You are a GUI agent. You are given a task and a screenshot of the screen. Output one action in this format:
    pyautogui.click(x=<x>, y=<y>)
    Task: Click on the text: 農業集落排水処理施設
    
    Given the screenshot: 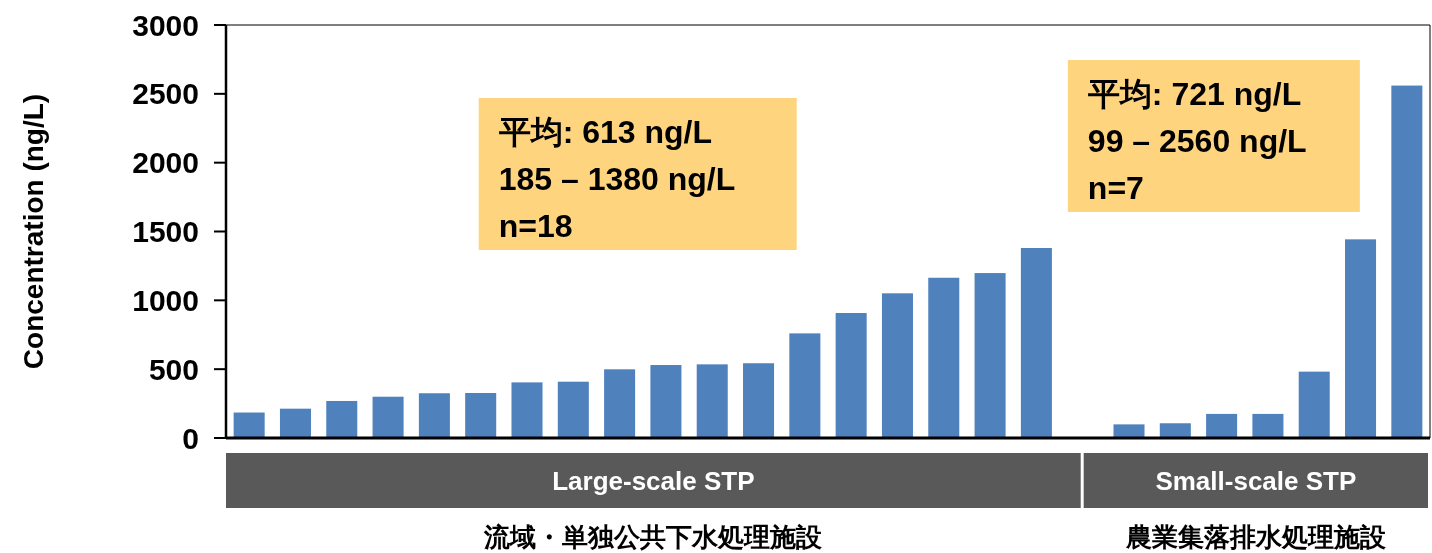 What is the action you would take?
    pyautogui.click(x=1255, y=537)
    